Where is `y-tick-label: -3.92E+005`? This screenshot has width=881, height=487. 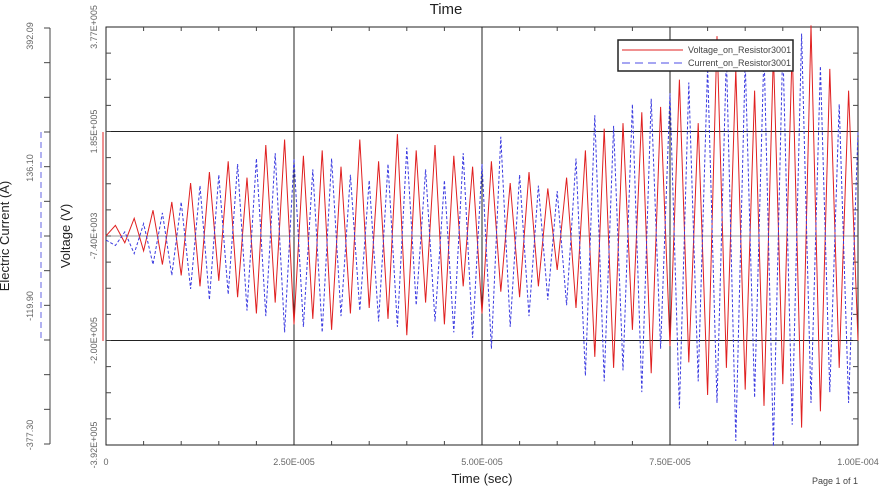 y-tick-label: -3.92E+005 is located at coordinates (94, 445).